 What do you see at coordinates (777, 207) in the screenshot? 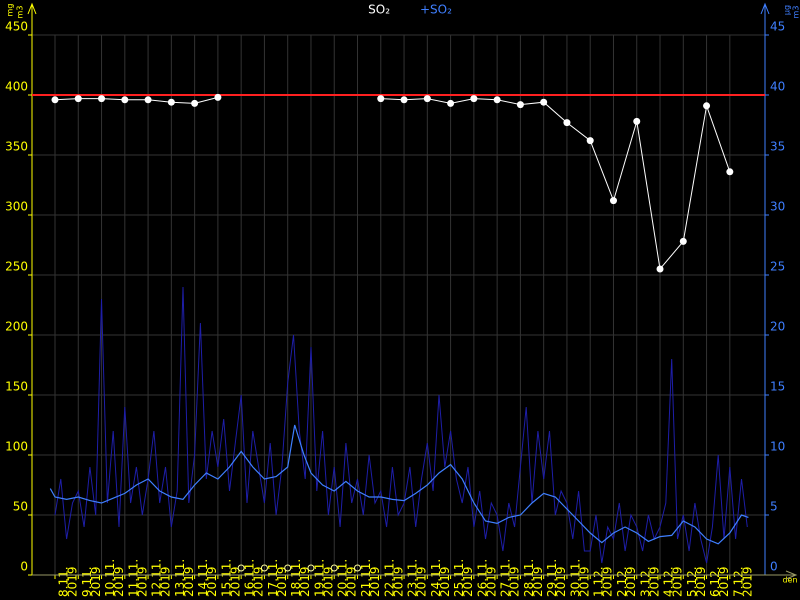
I see `y2-tick-label: 30` at bounding box center [777, 207].